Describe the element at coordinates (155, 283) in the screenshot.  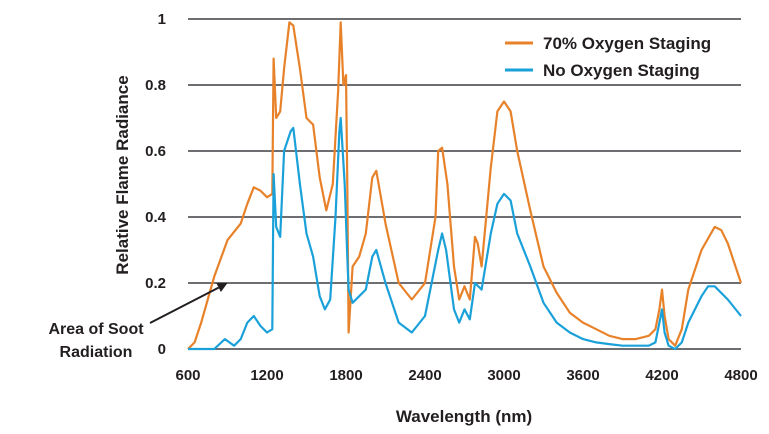
I see `y-tick-label: 0.2` at that location.